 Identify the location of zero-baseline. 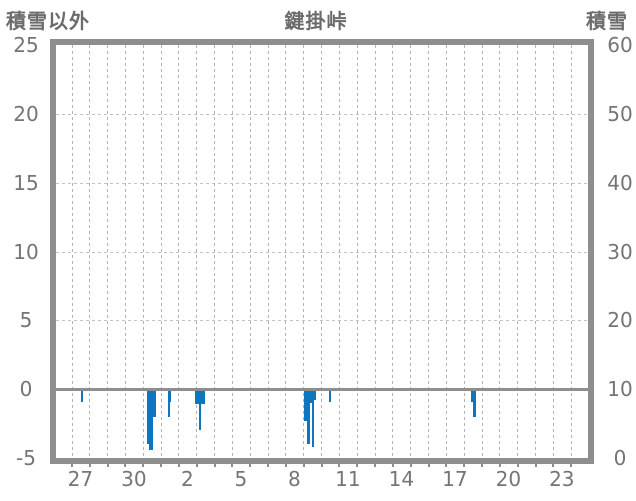
(322, 389).